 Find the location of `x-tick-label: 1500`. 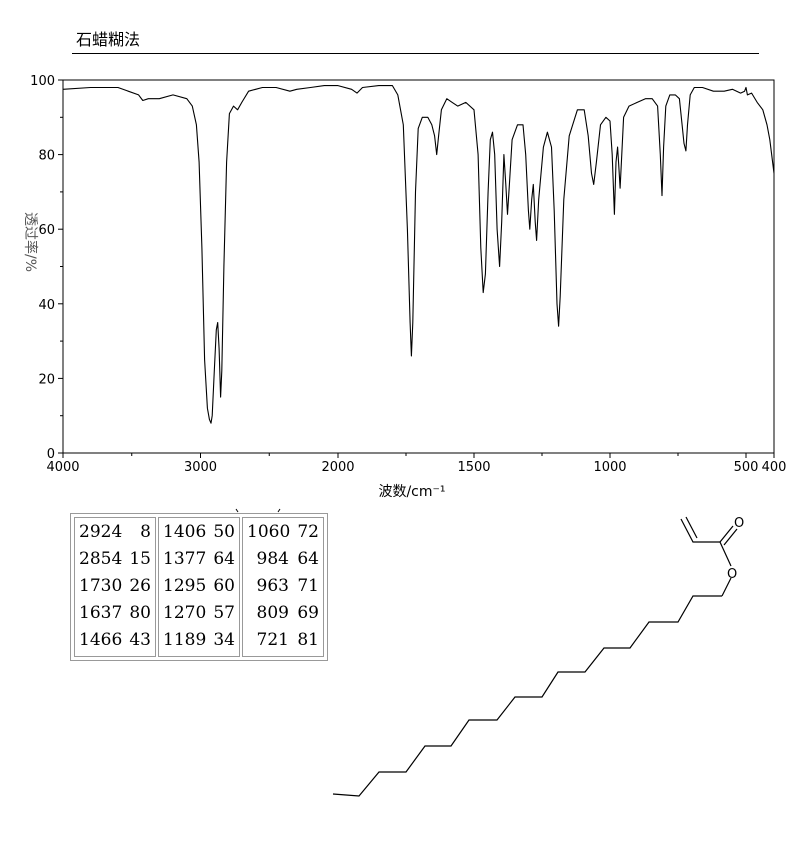

x-tick-label: 1500 is located at coordinates (473, 467).